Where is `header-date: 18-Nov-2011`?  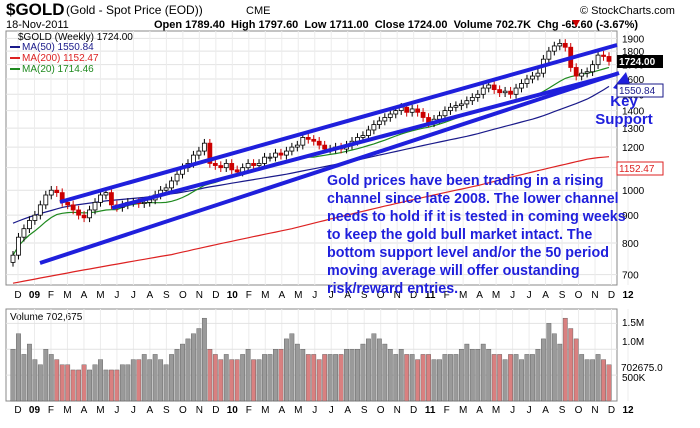 header-date: 18-Nov-2011 is located at coordinates (37, 25).